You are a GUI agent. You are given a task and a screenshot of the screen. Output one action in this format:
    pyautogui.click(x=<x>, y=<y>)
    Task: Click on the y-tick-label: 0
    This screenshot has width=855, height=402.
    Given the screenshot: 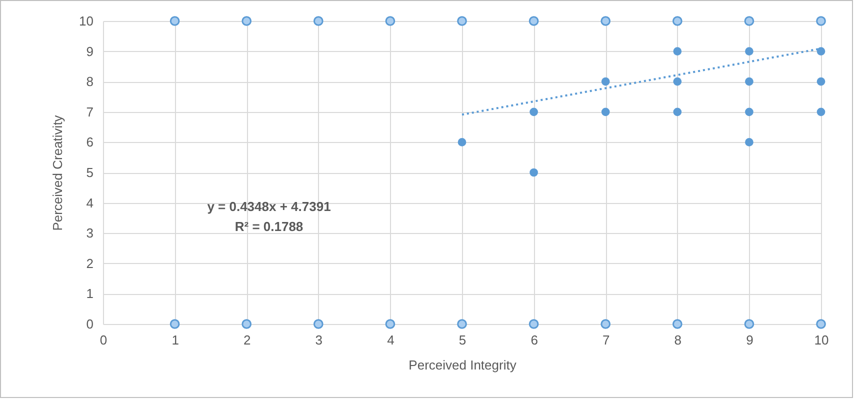 What is the action you would take?
    pyautogui.click(x=90, y=324)
    